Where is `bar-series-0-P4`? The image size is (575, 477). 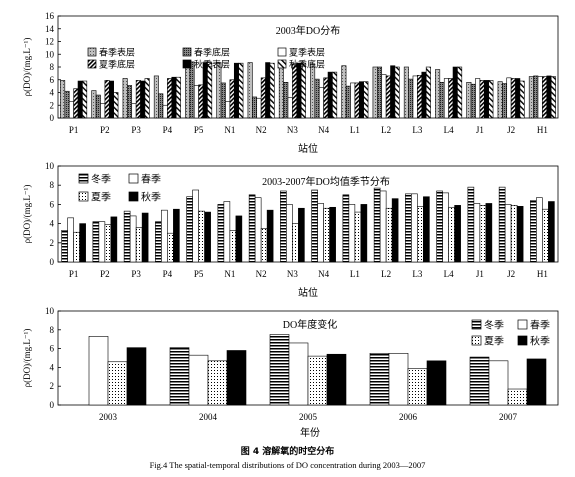 bar-series-0-P4 is located at coordinates (156, 97).